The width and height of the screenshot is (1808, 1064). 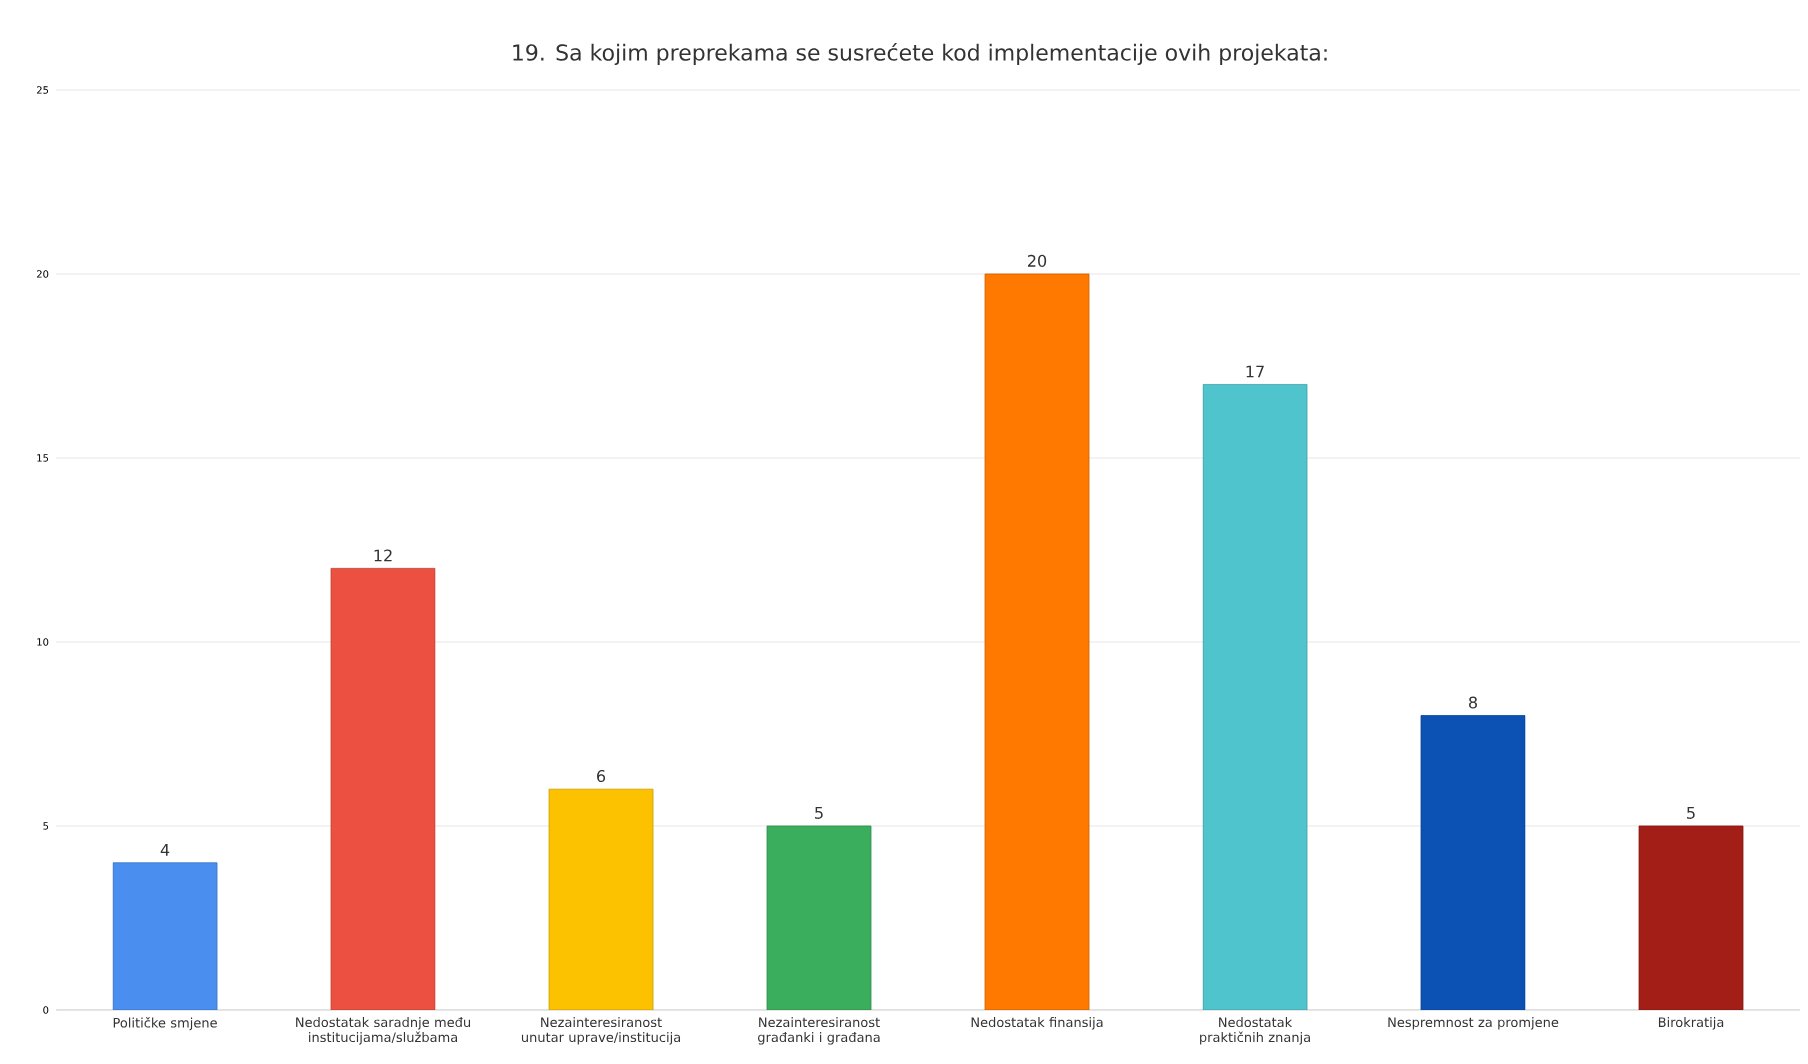 What do you see at coordinates (1473, 702) in the screenshot?
I see `data-label: 8` at bounding box center [1473, 702].